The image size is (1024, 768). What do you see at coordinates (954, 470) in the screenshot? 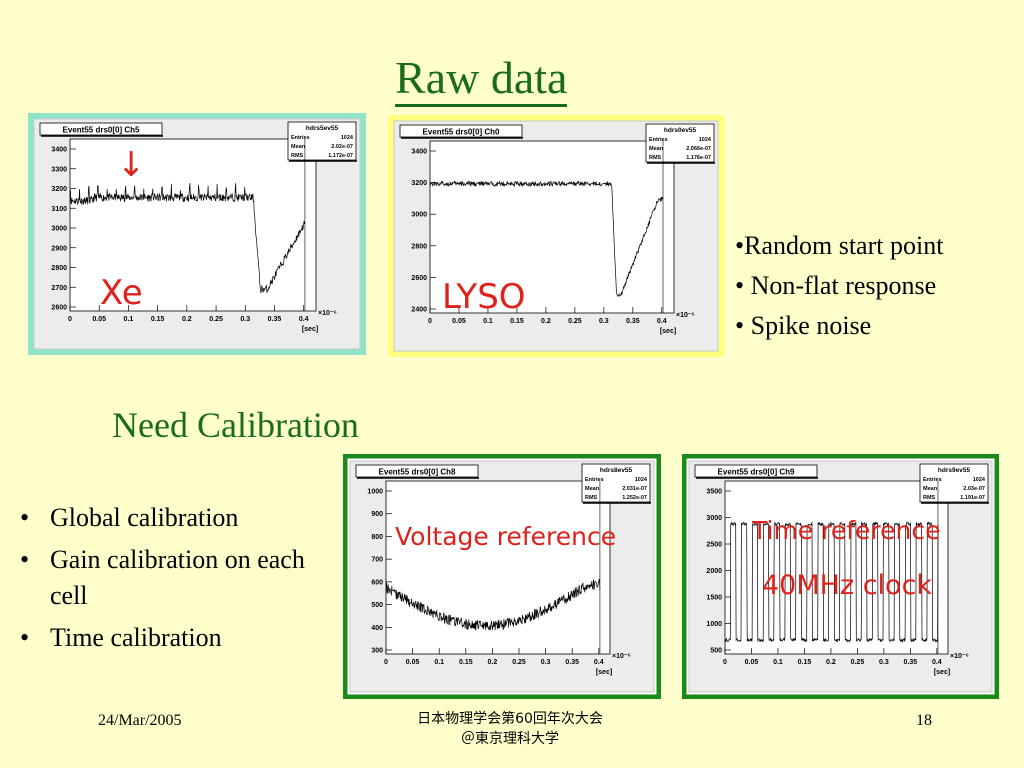
I see `stats-name: hdrs9ev55` at bounding box center [954, 470].